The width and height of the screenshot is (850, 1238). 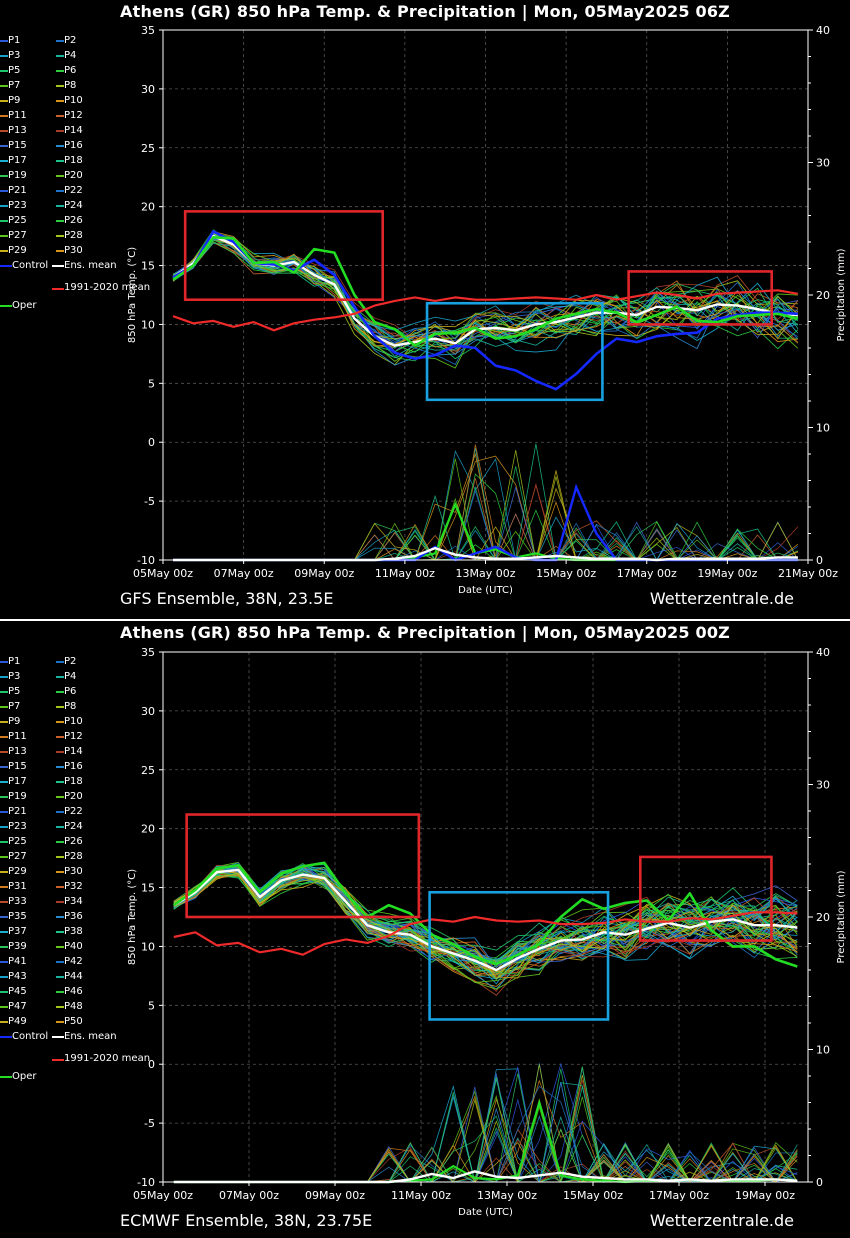 I want to click on legend-label: P47, so click(x=17, y=1006).